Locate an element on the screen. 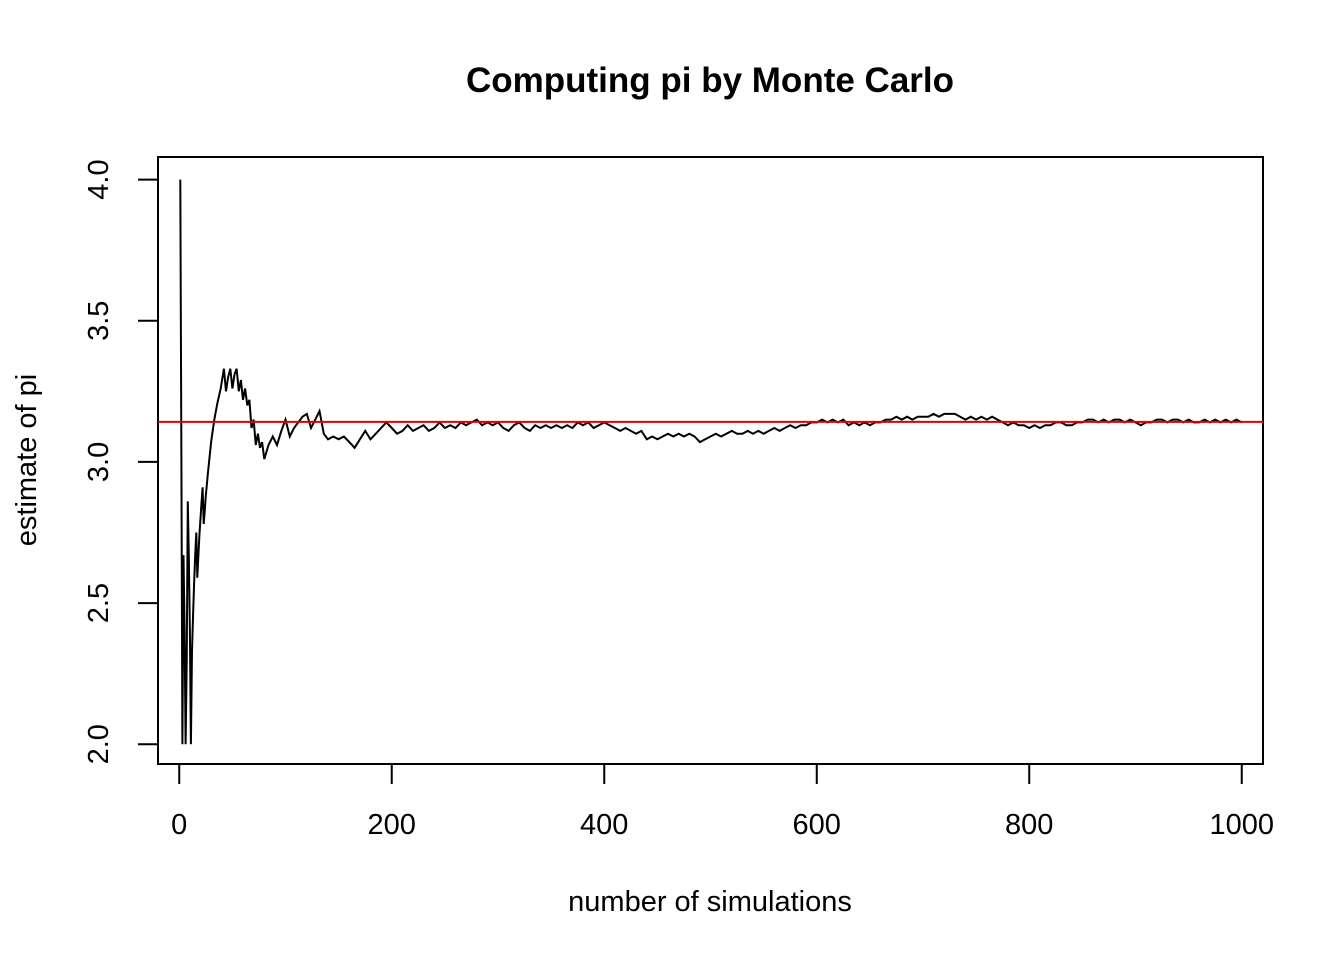 This screenshot has height=960, width=1344. x-tick-label: 600 is located at coordinates (817, 825).